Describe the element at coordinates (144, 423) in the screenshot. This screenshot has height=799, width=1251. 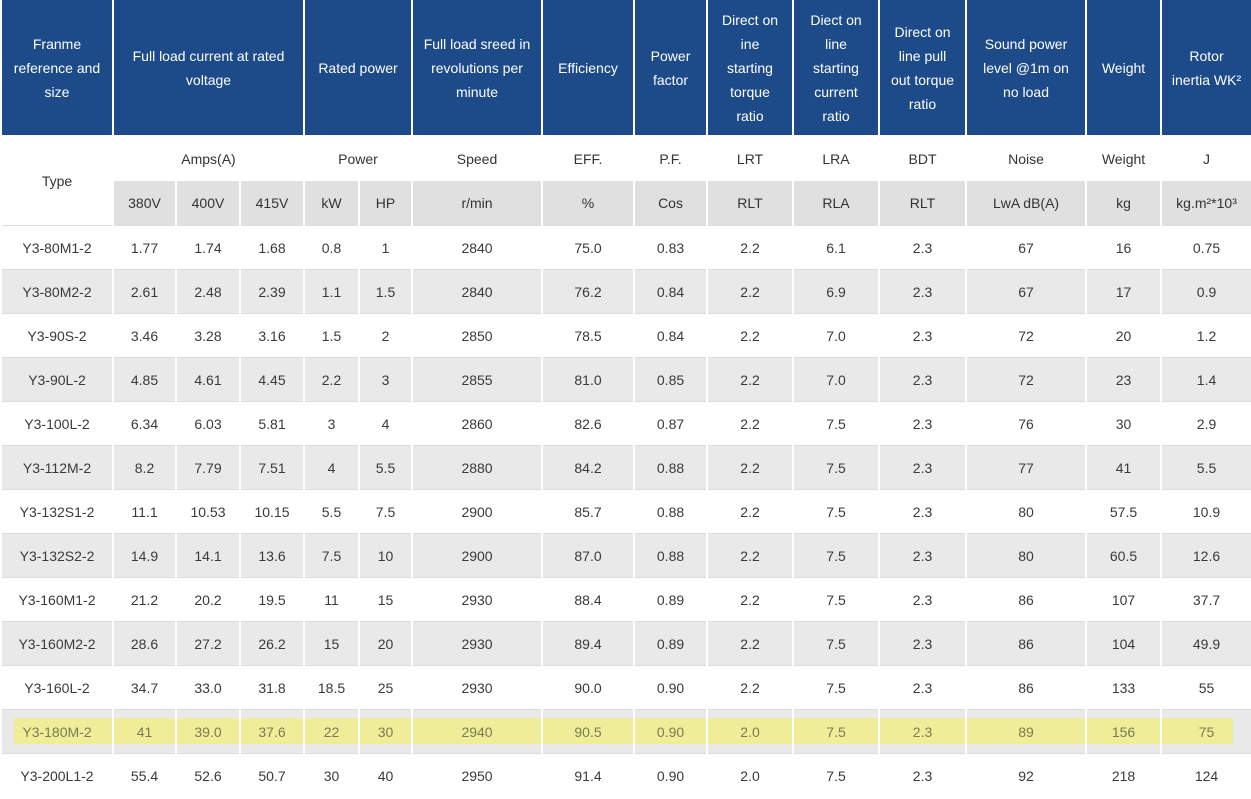
I see `data-cell: 6.34` at that location.